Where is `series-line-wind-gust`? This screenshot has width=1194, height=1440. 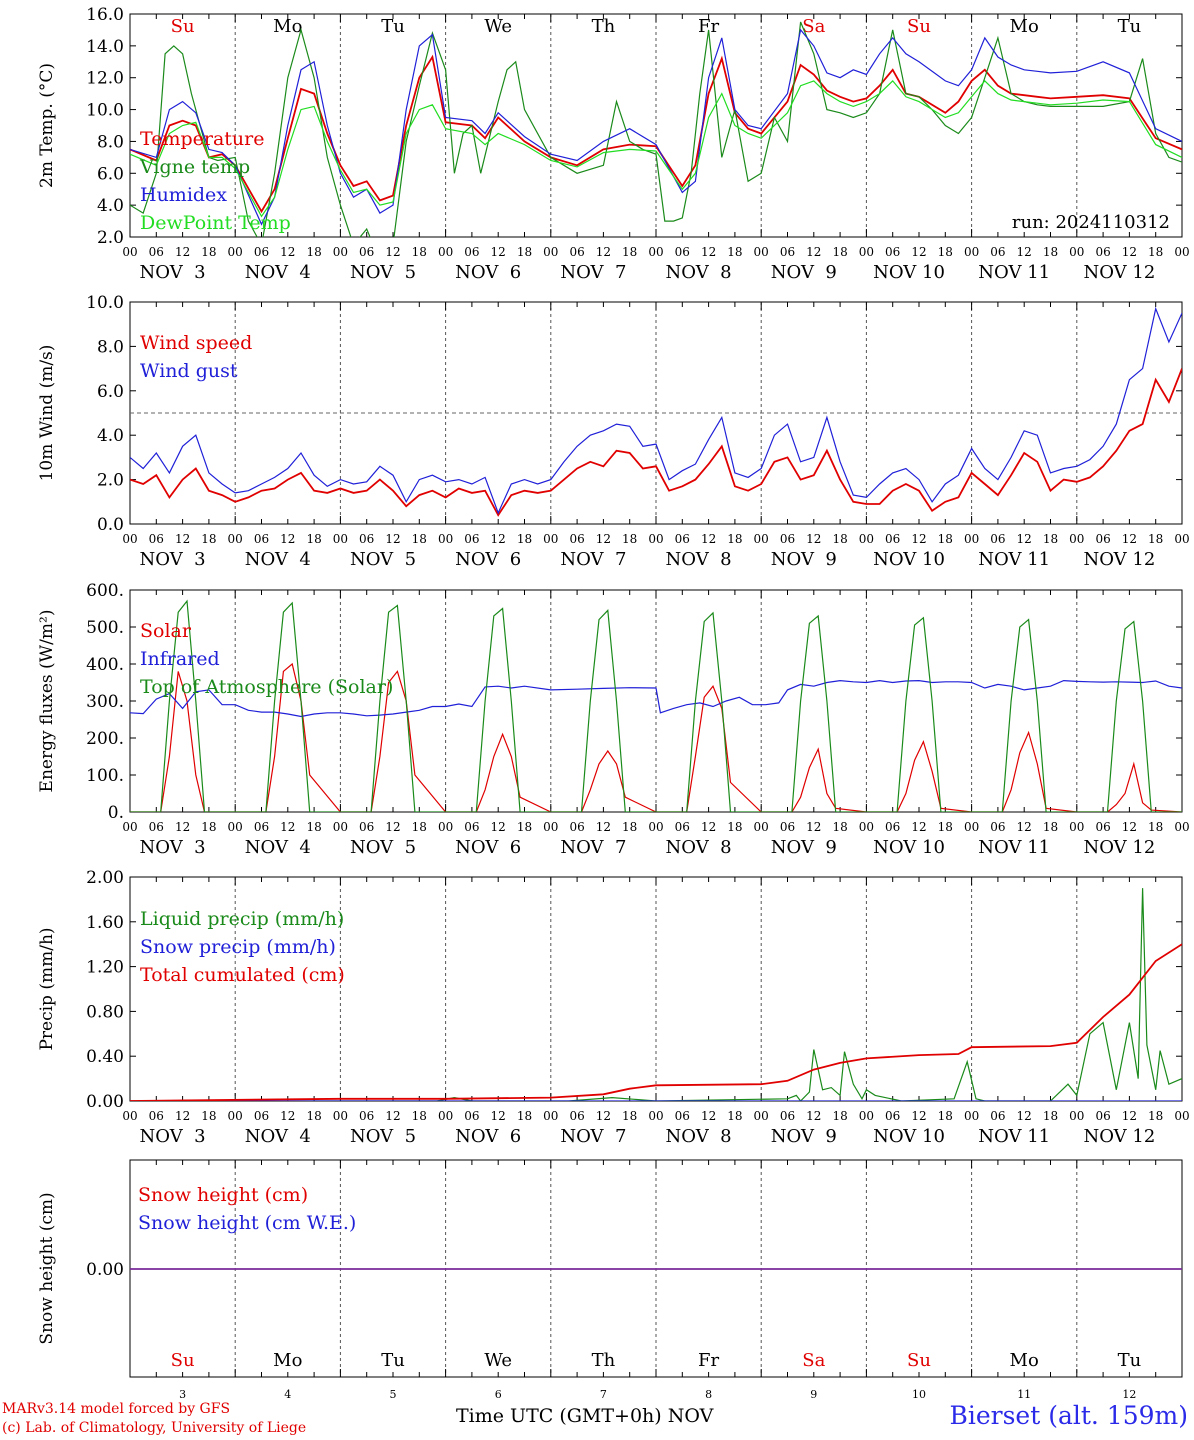
series-line-wind-gust is located at coordinates (656, 410).